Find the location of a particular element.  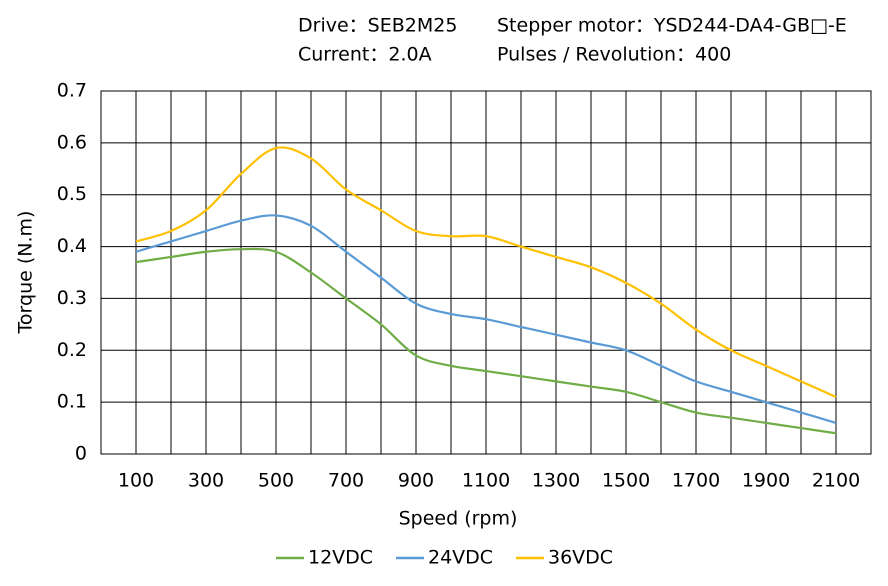

y-tick-label: 0.2 is located at coordinates (72, 350).